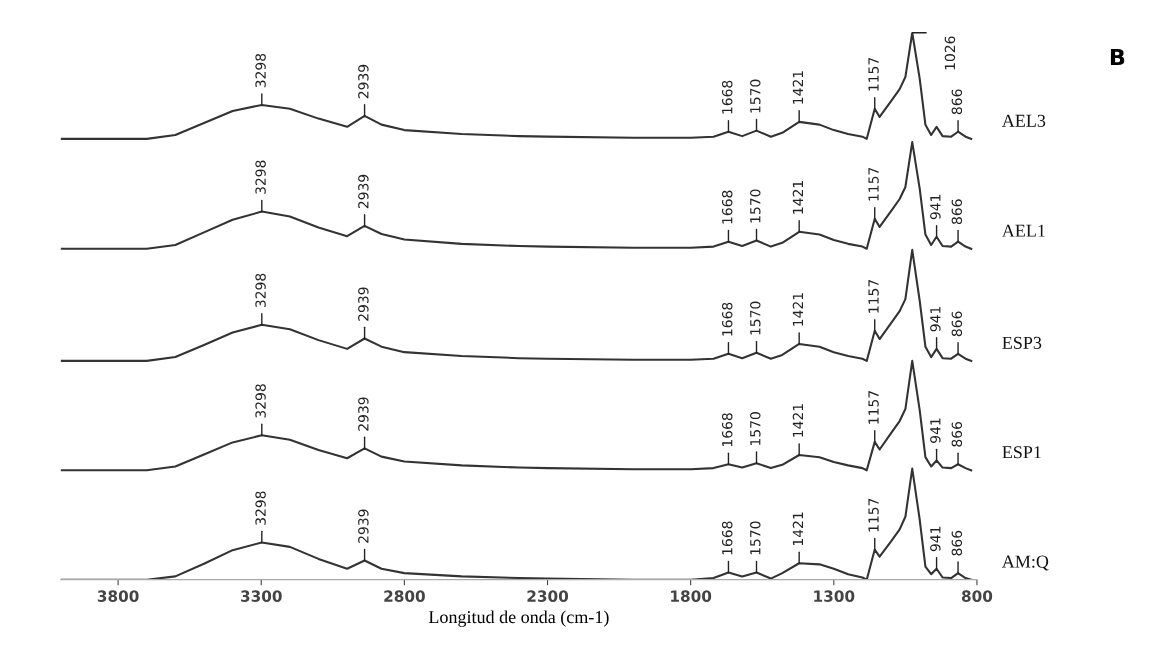  Describe the element at coordinates (834, 596) in the screenshot. I see `x-tick-label: 1300` at that location.